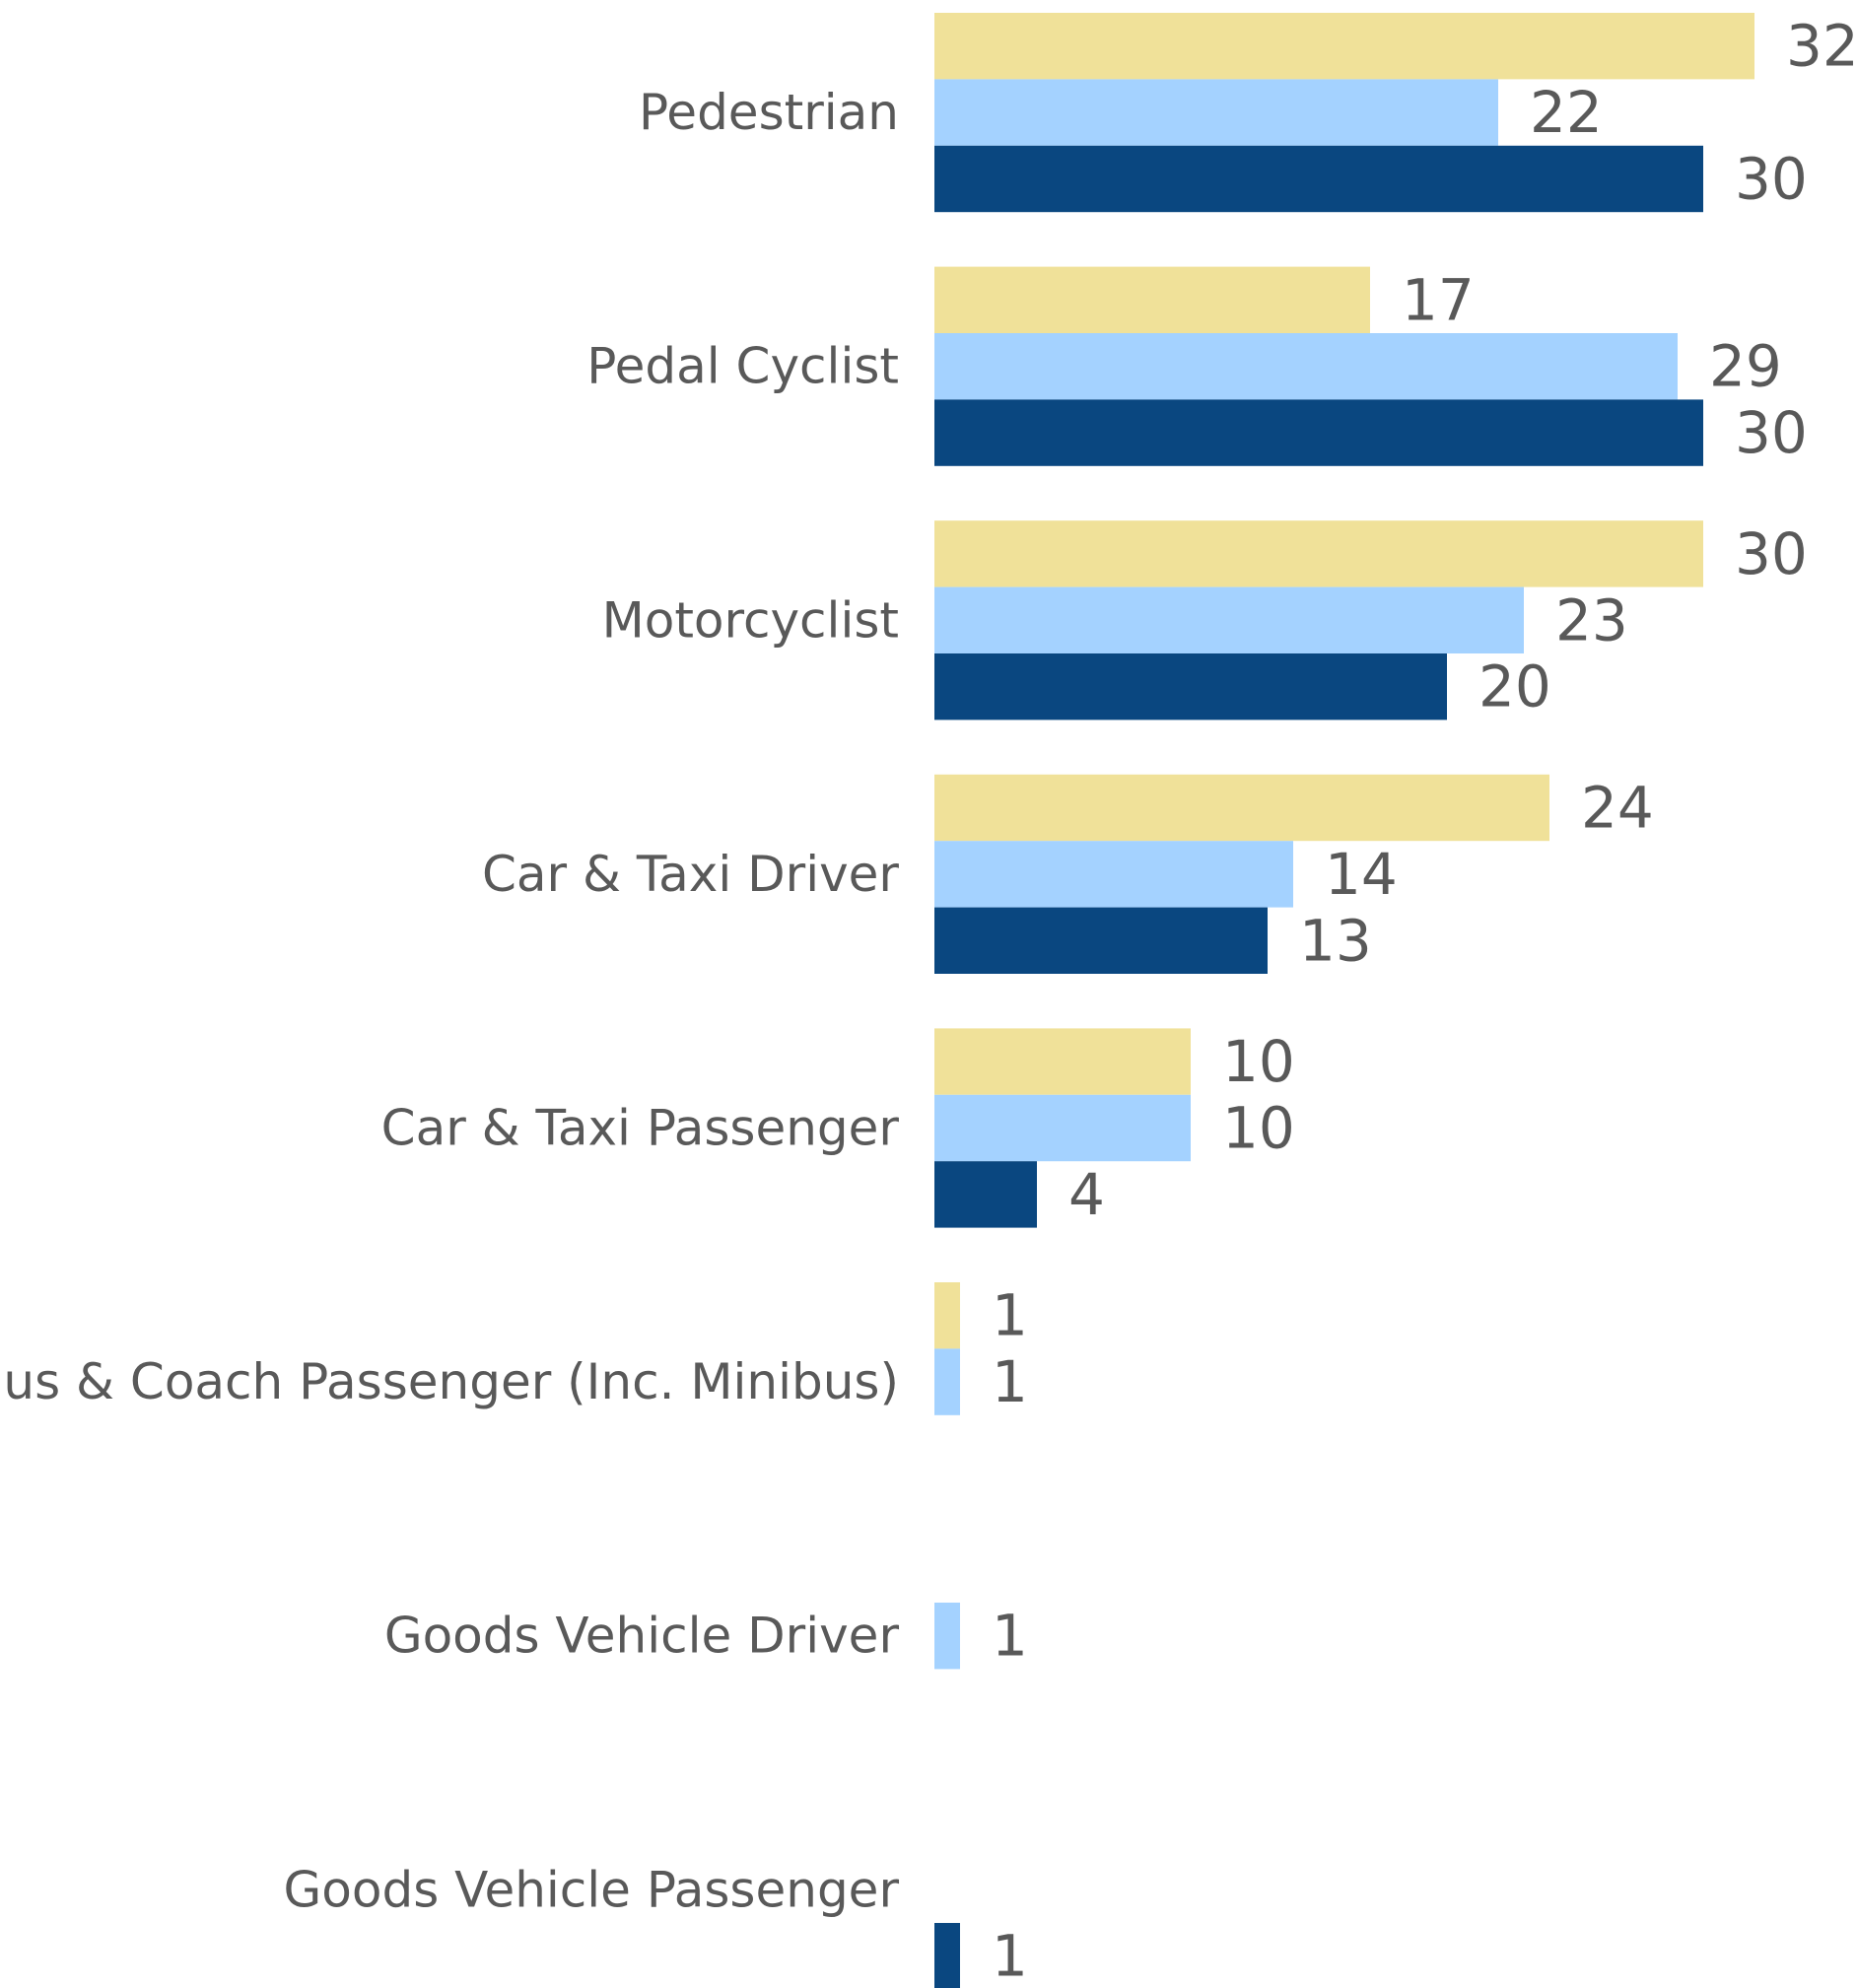 This screenshot has height=1988, width=1857. Describe the element at coordinates (1515, 686) in the screenshot. I see `value-label-motorcyclist-series-3: 20` at that location.